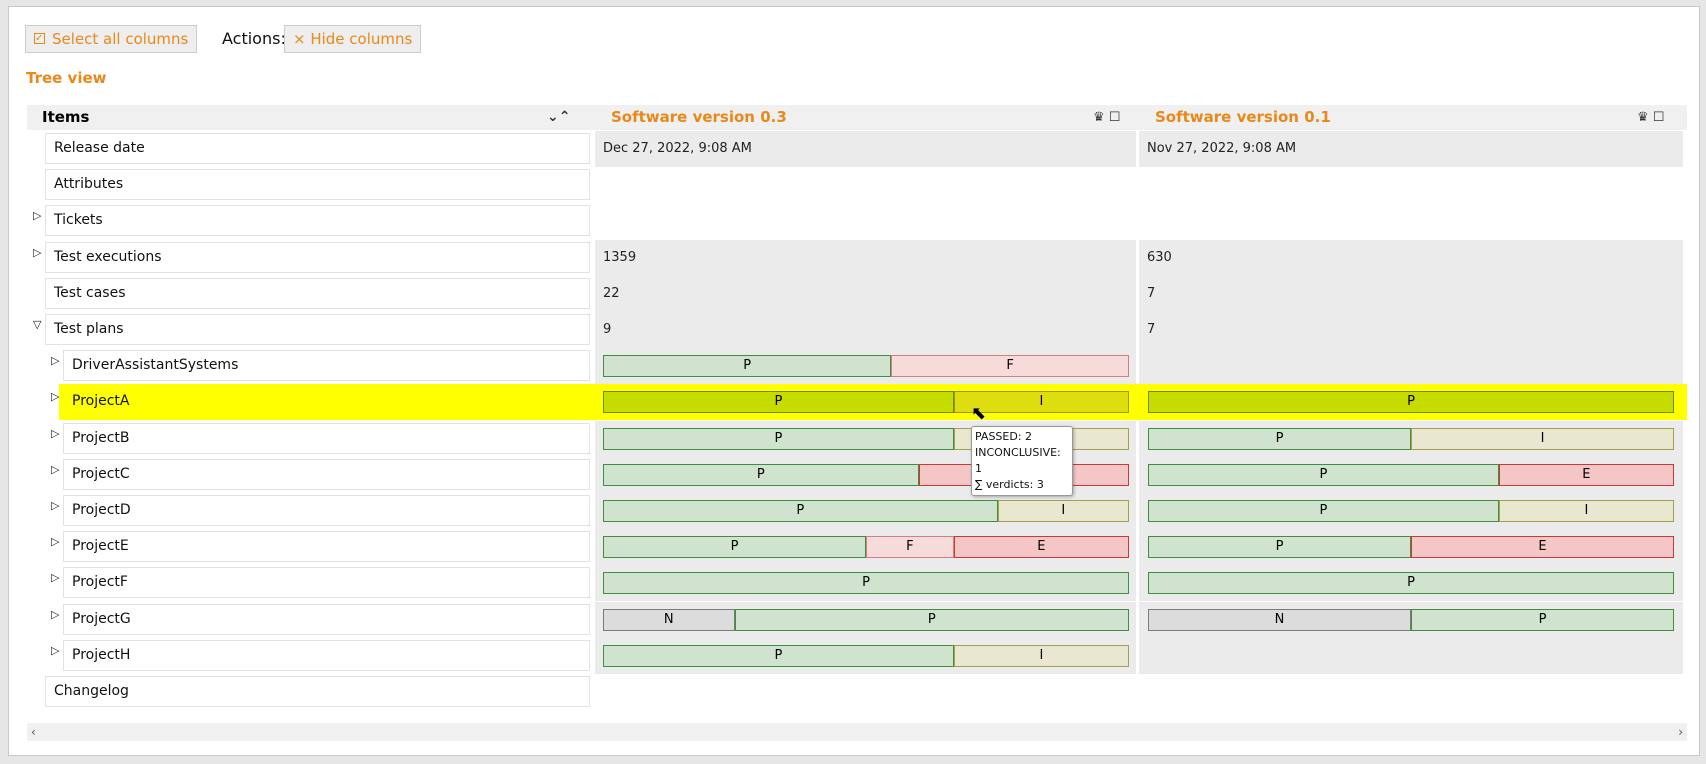 The image size is (1706, 764). What do you see at coordinates (326, 583) in the screenshot?
I see `row-label: ProjectF` at bounding box center [326, 583].